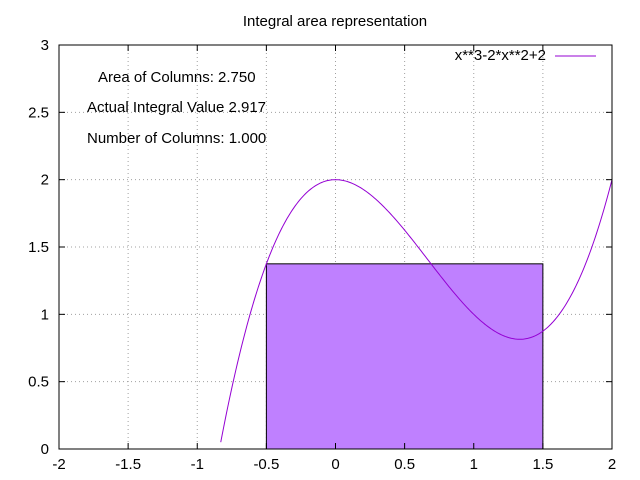  I want to click on chart-title: Integral area representation, so click(335, 21).